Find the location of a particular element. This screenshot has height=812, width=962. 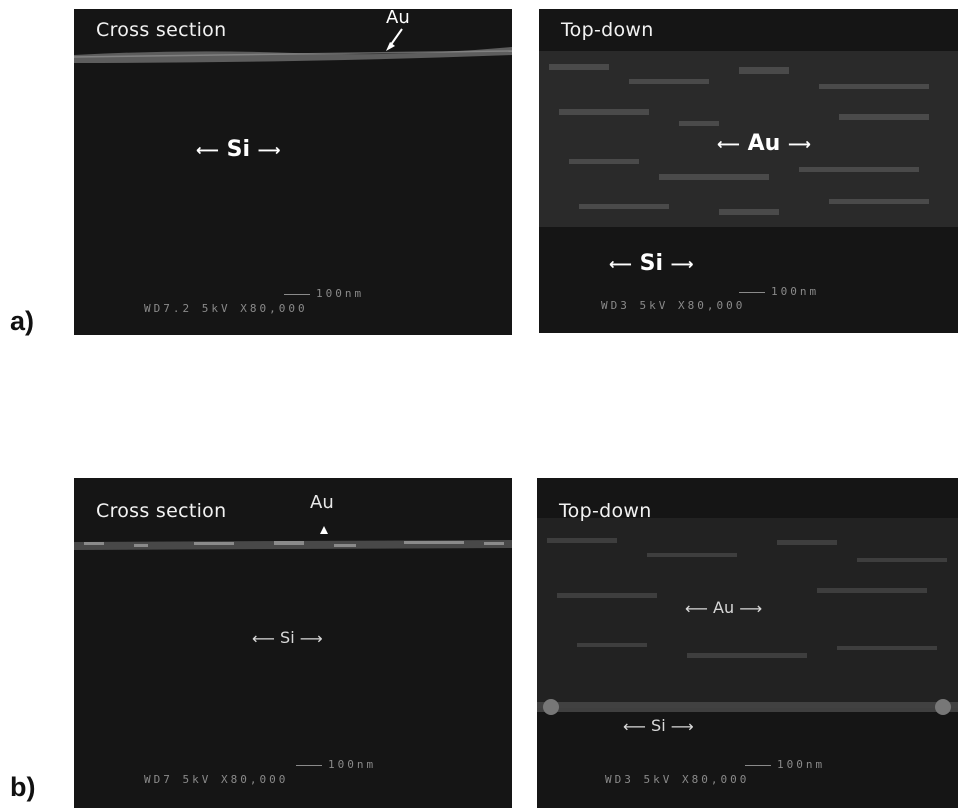

film-edge is located at coordinates (747, 707).